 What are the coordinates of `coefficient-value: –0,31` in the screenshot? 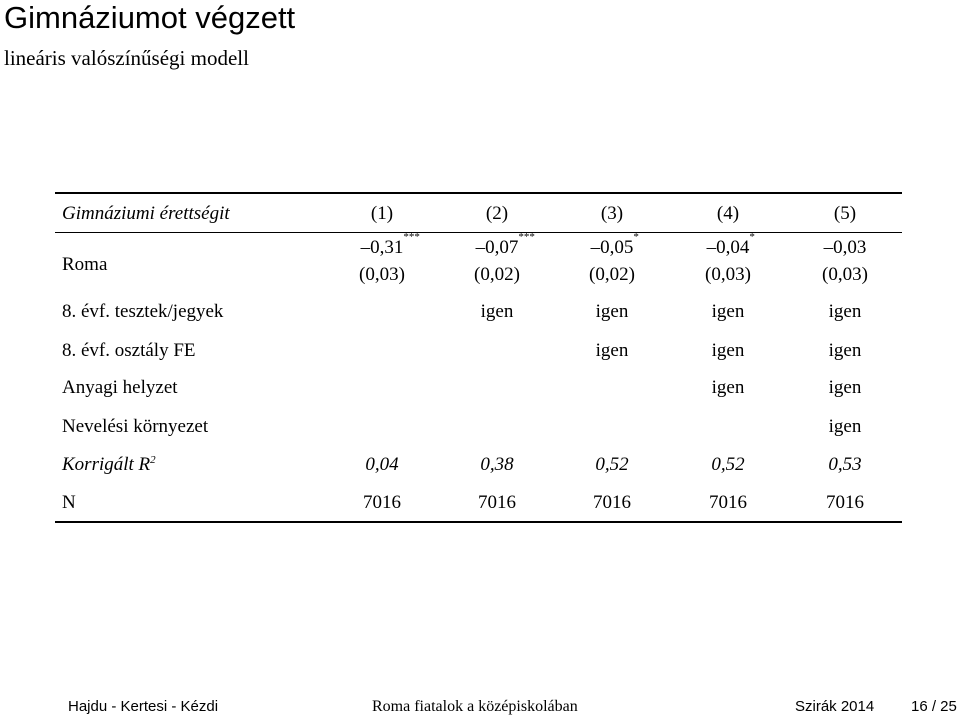 It's located at (382, 247).